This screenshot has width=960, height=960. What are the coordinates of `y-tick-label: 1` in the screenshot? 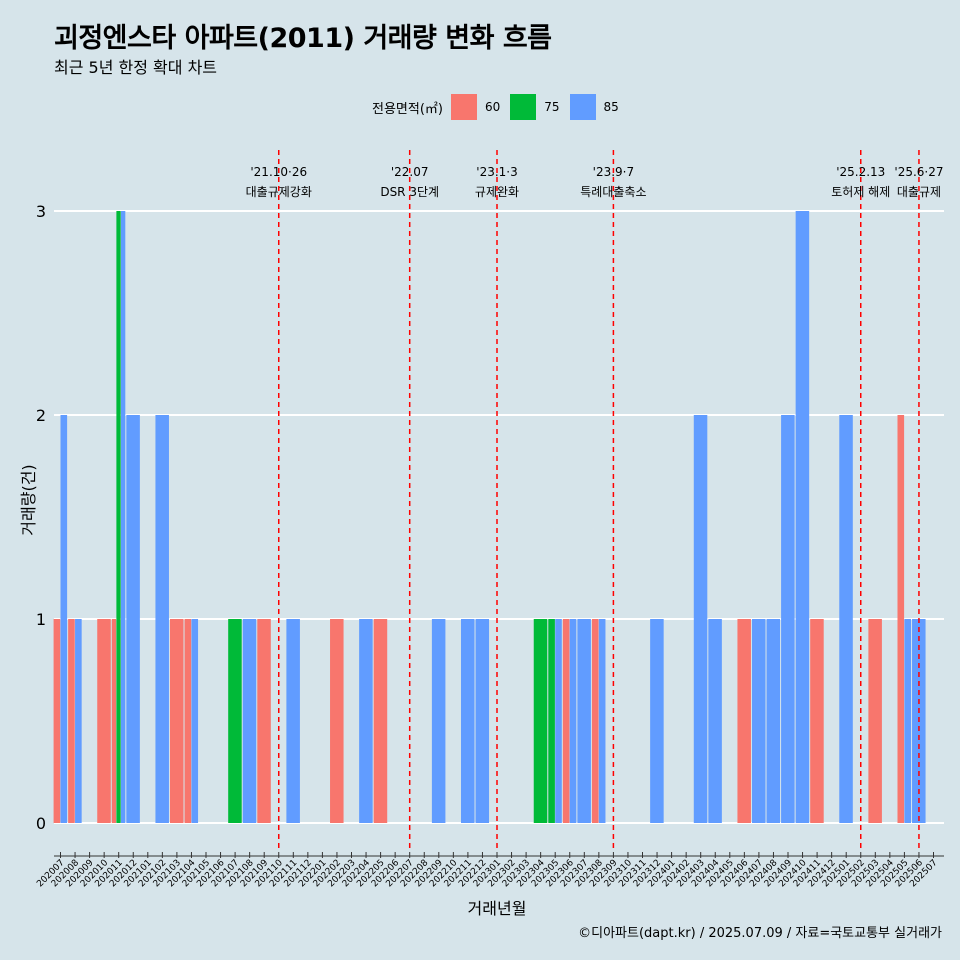 It's located at (41, 619).